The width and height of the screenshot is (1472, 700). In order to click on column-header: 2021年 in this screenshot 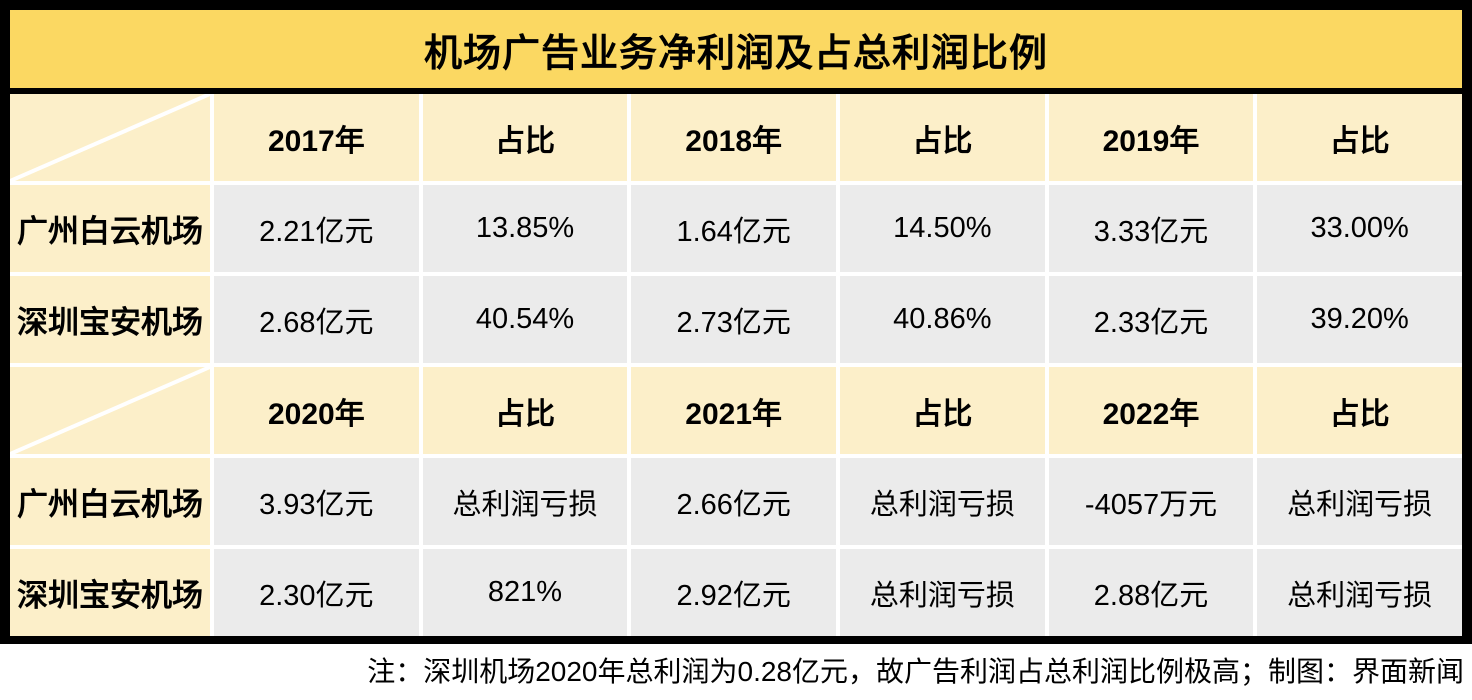, I will do `click(733, 410)`.